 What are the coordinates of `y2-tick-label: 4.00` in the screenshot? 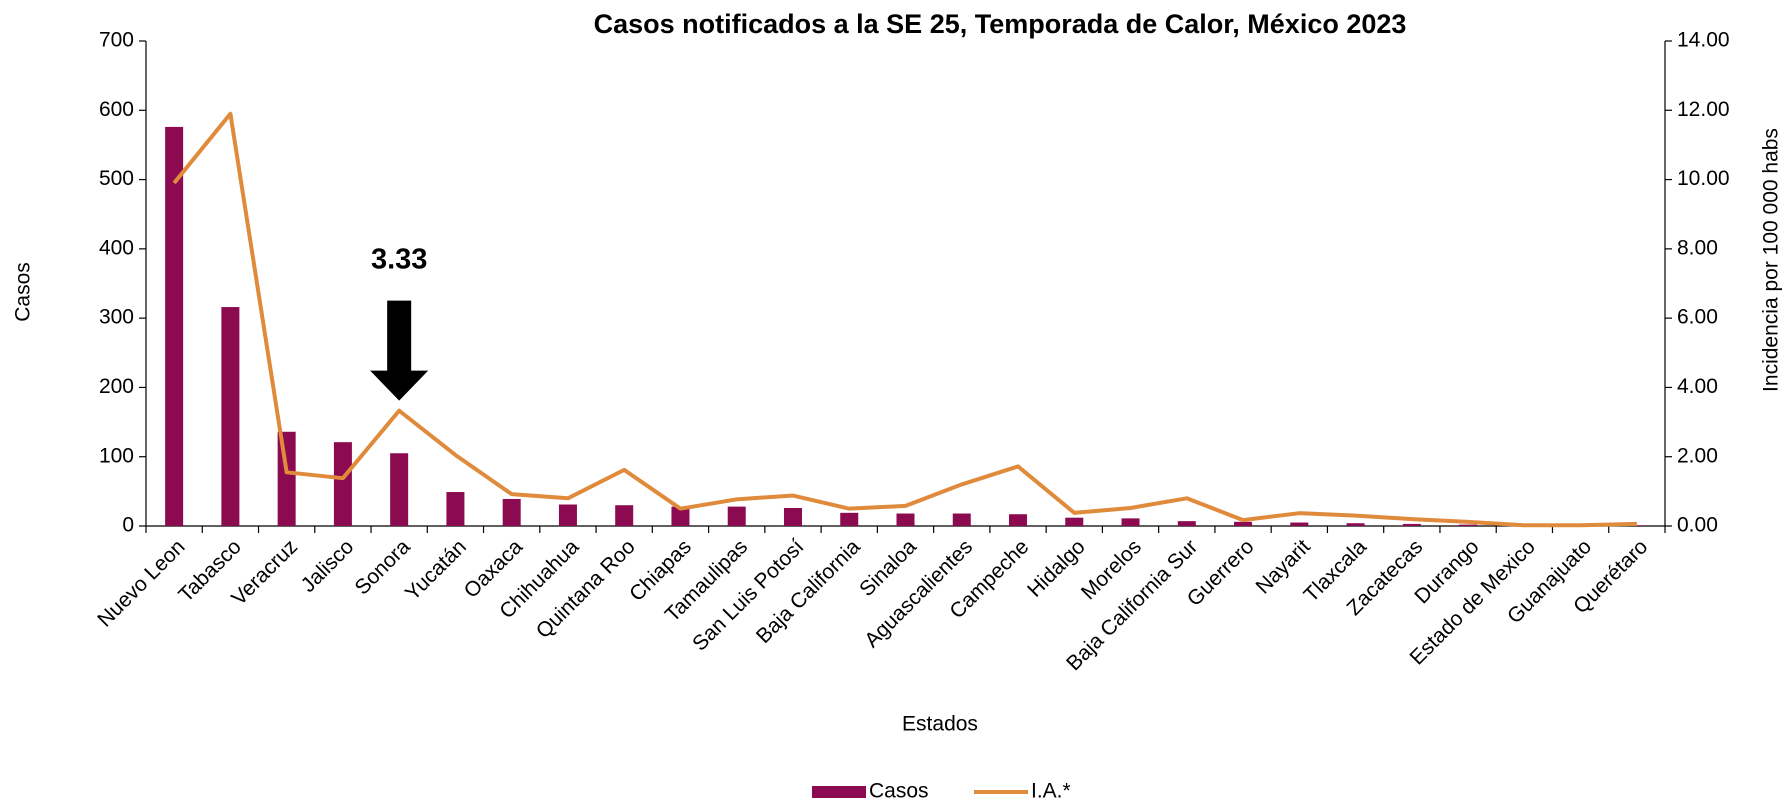 It's located at (1697, 386).